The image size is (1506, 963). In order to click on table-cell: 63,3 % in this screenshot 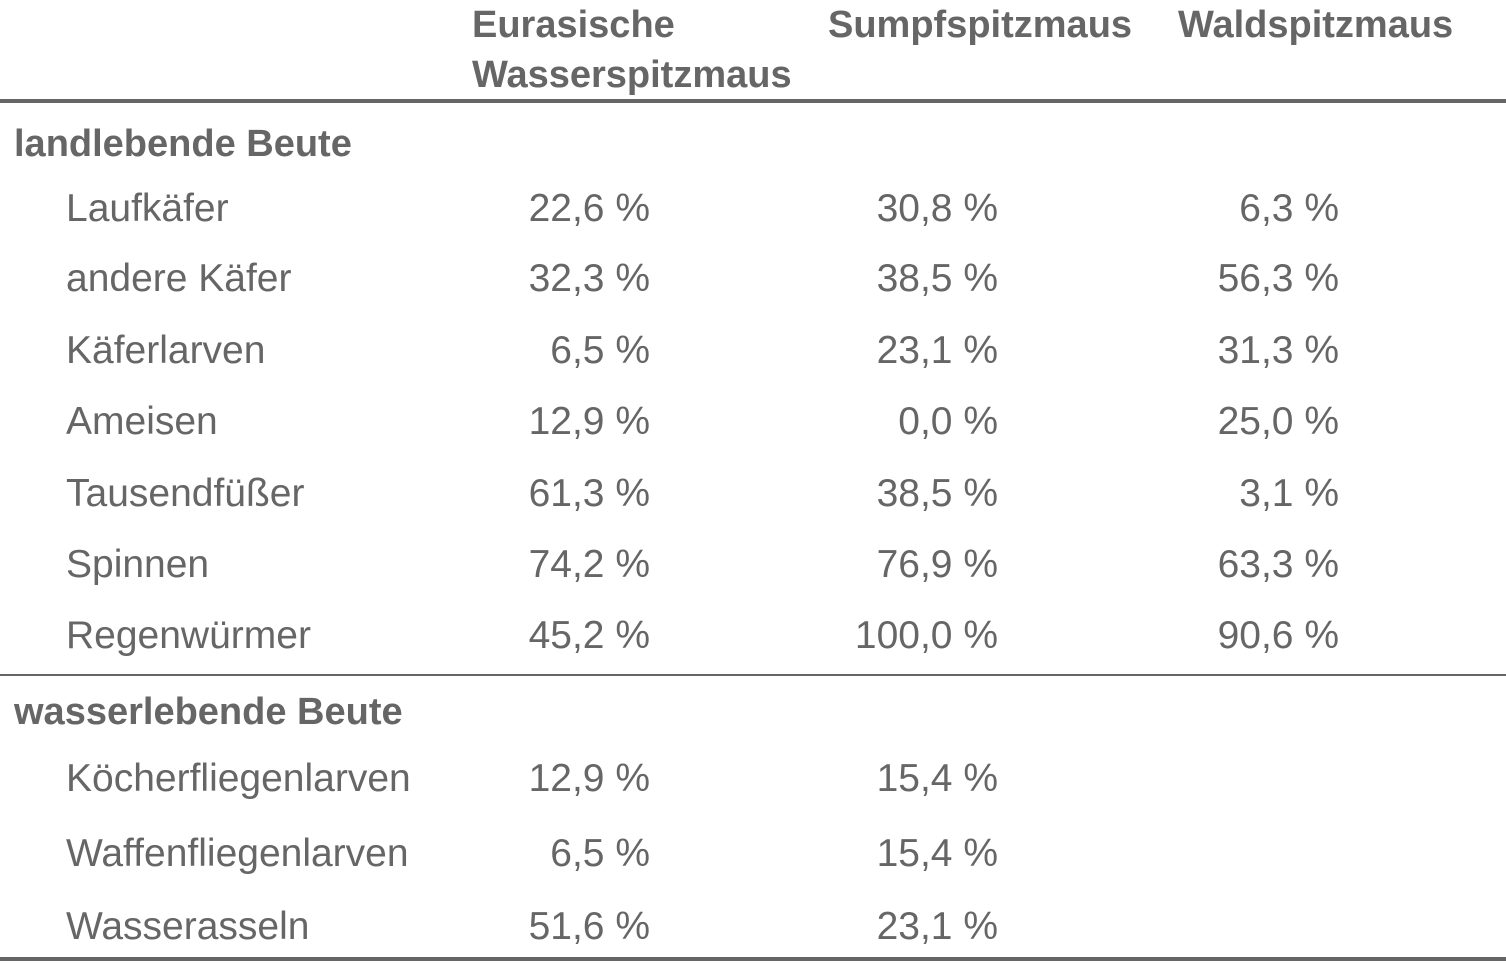, I will do `click(1278, 564)`.